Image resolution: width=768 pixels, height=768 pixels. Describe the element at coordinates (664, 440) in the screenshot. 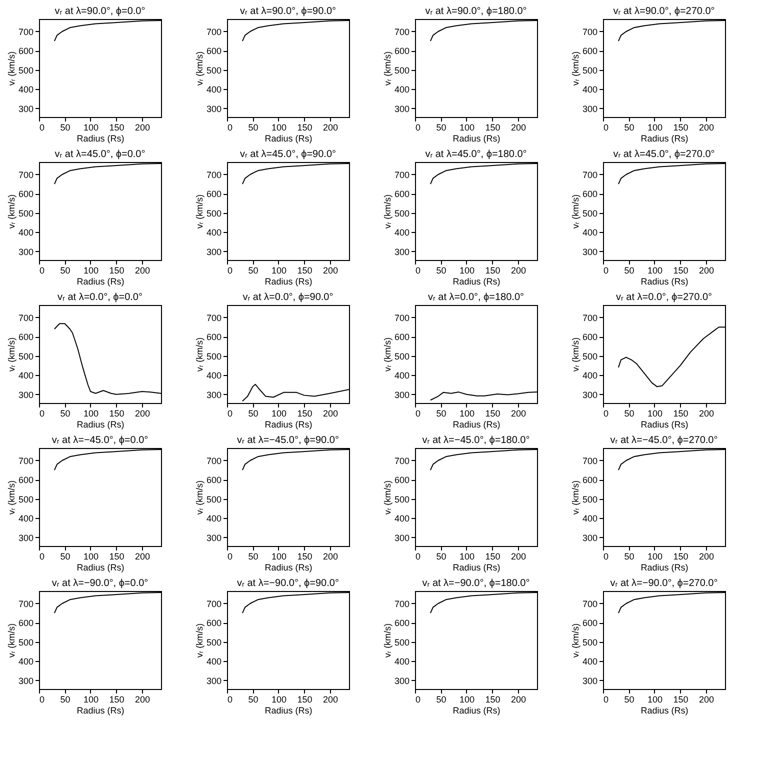

I see `chart-title: vᵣ at λ=−45.0°, ϕ=270.0°` at that location.